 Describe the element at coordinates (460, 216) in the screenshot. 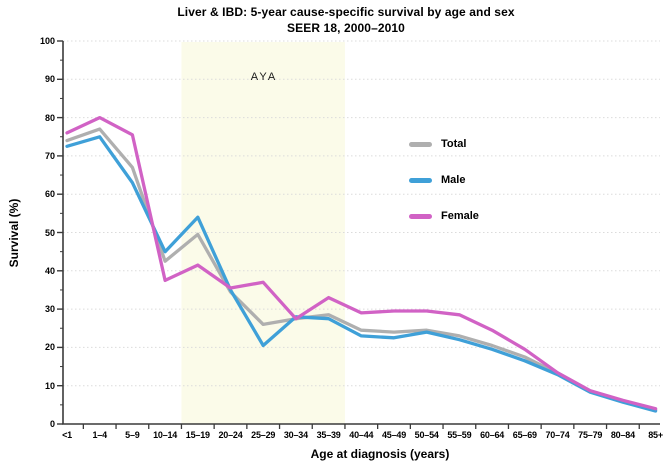

I see `legend-label-female: Female` at that location.